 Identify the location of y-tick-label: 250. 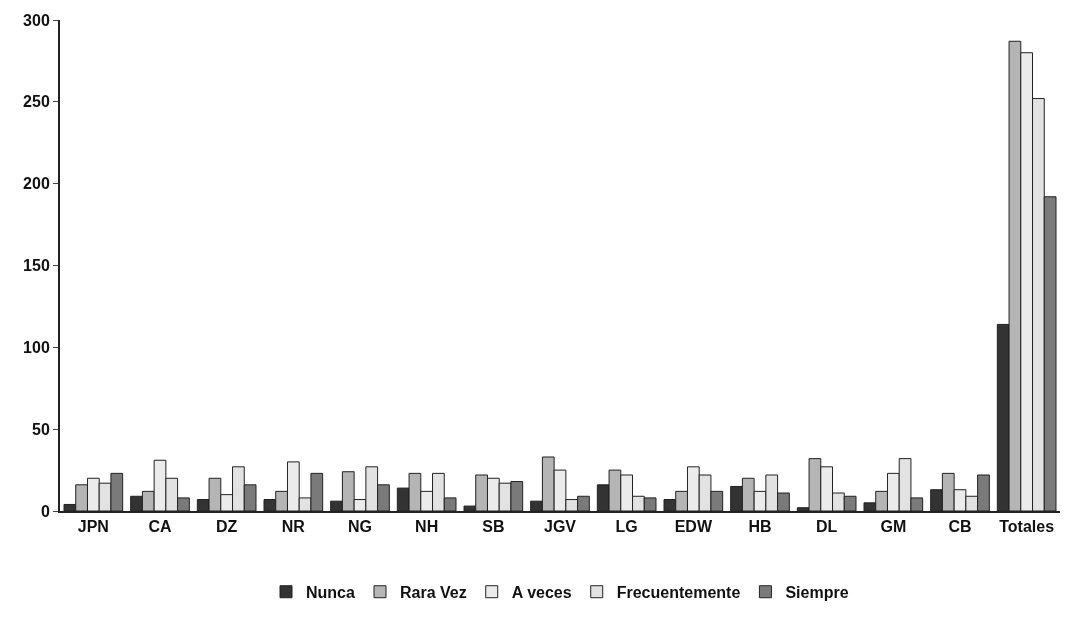
(36, 102).